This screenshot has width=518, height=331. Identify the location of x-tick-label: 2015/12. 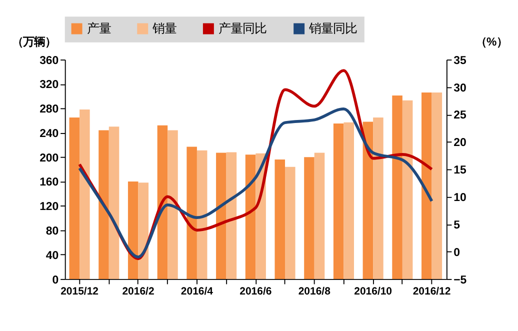
(79, 292).